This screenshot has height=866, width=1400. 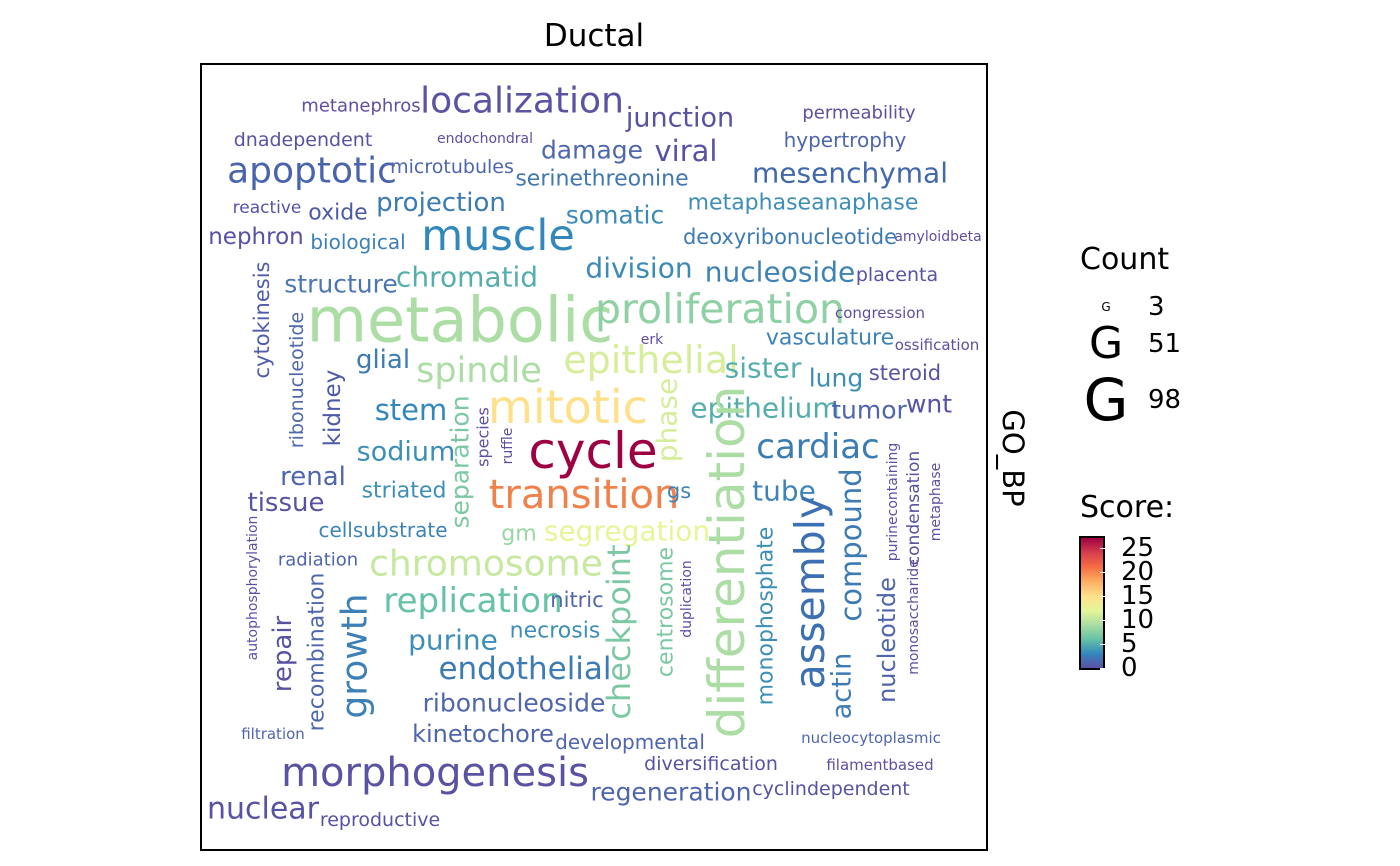 I want to click on word-spindle: spindle, so click(x=479, y=371).